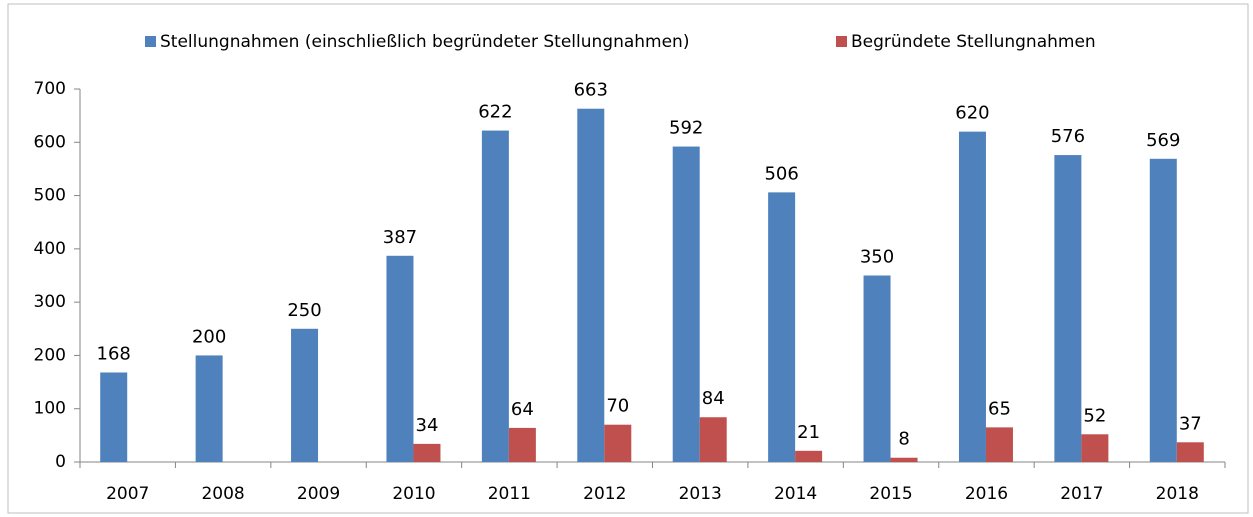 The image size is (1253, 517). Describe the element at coordinates (903, 439) in the screenshot. I see `data-label: 8` at that location.